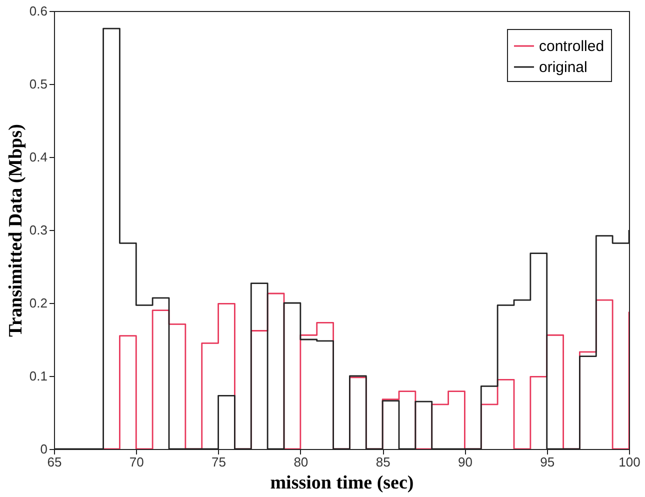  What do you see at coordinates (44, 449) in the screenshot?
I see `y-tick-label: 0` at bounding box center [44, 449].